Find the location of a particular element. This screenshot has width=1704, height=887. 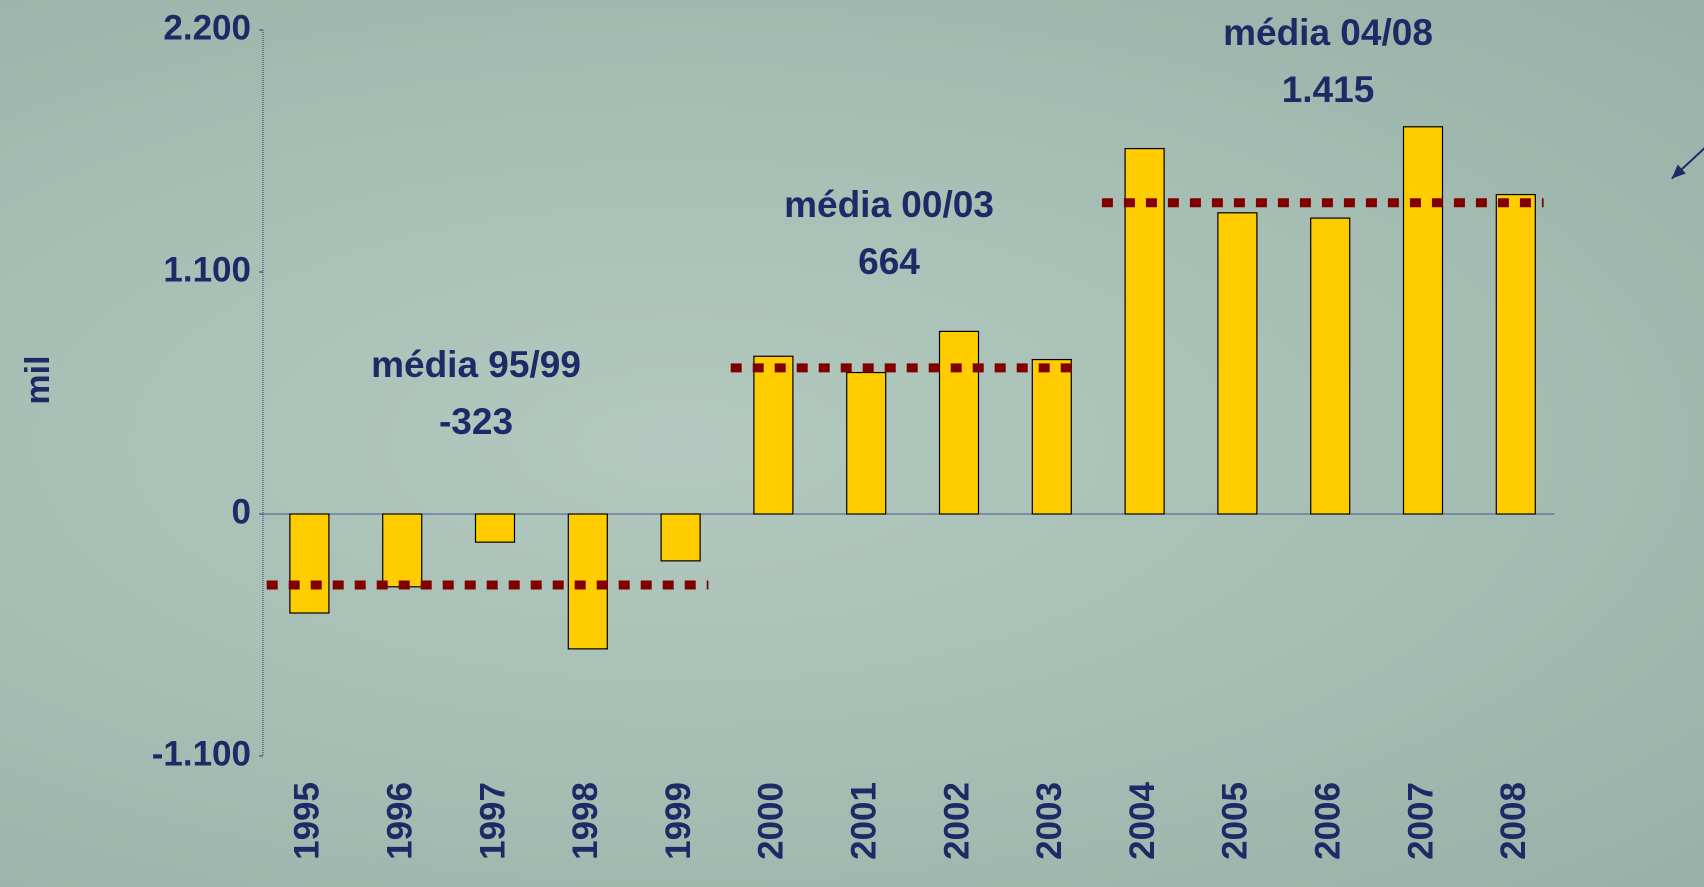

average-name: média 00/03 is located at coordinates (889, 204).